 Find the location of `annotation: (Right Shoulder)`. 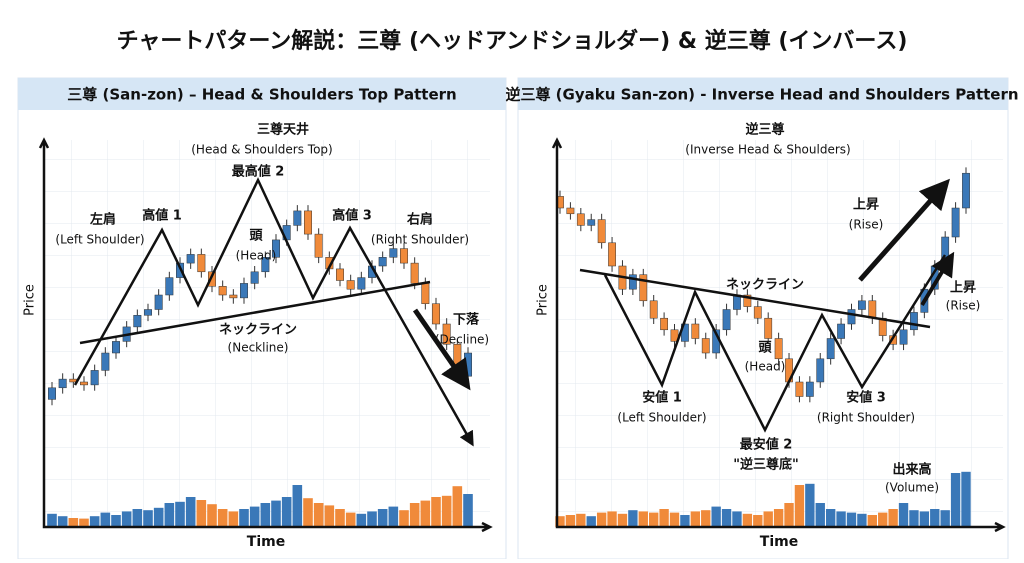

annotation: (Right Shoulder) is located at coordinates (866, 418).